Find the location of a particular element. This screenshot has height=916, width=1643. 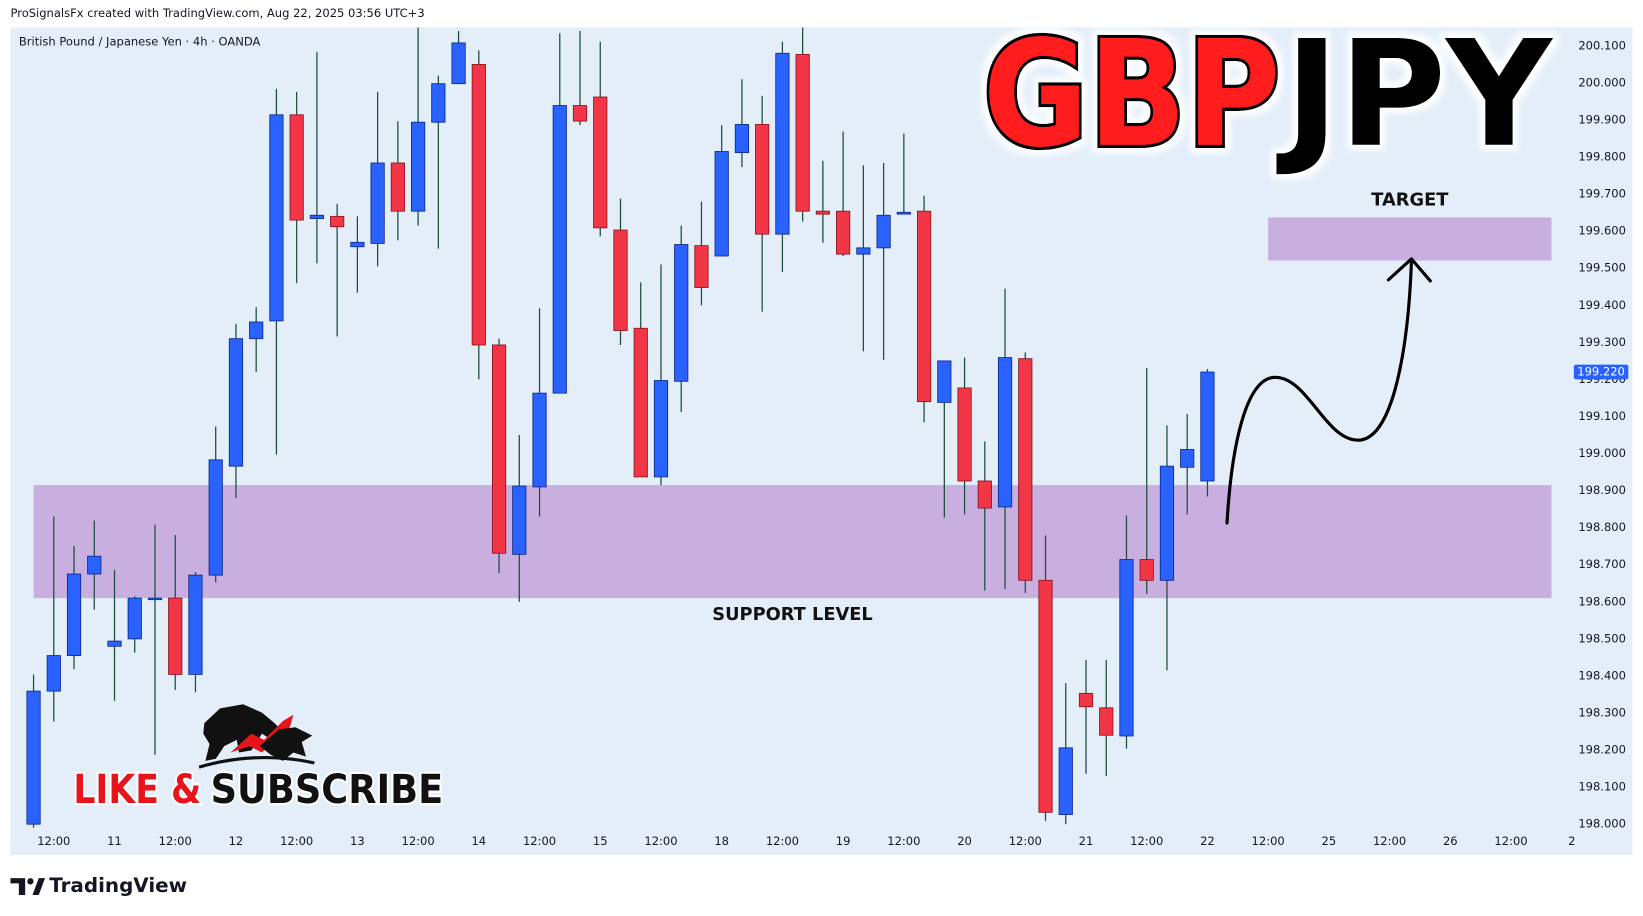

y-tick-label: 198.000 is located at coordinates (1602, 824).